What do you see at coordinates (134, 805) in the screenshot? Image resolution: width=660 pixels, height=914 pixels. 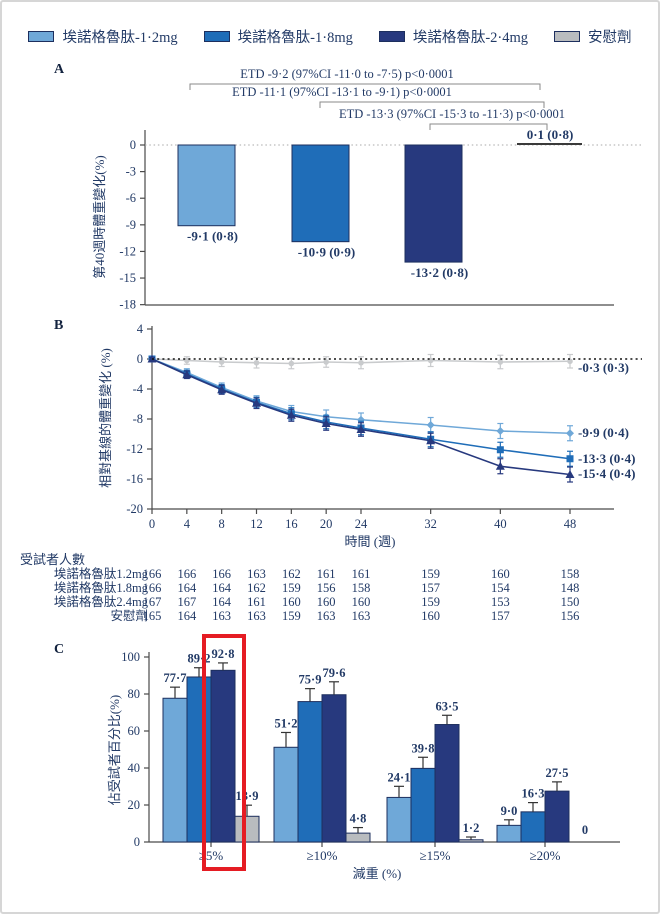 I see `y-tick-label: 20` at bounding box center [134, 805].